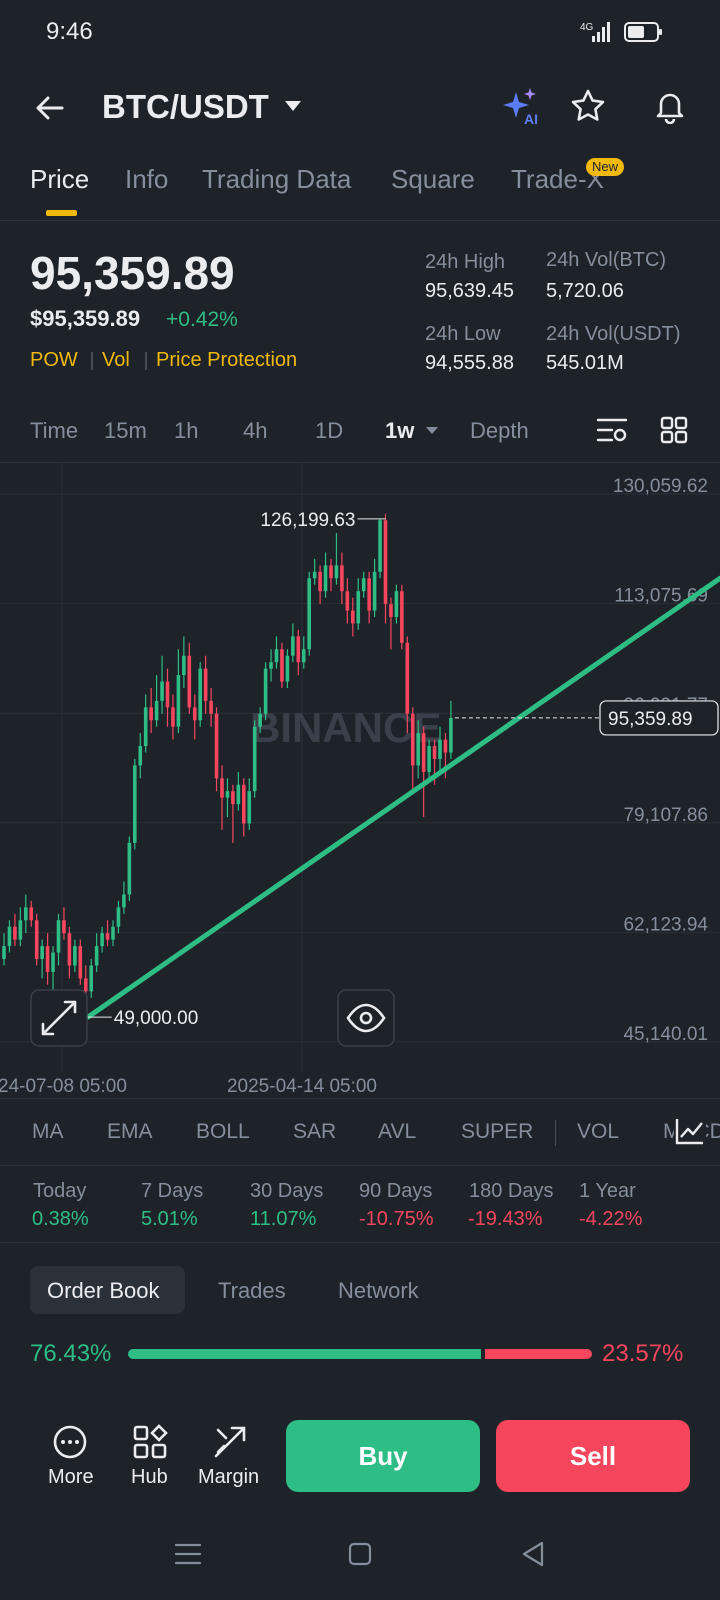 The height and width of the screenshot is (1600, 720). Describe the element at coordinates (50, 108) in the screenshot. I see `back-arrow-icon` at that location.